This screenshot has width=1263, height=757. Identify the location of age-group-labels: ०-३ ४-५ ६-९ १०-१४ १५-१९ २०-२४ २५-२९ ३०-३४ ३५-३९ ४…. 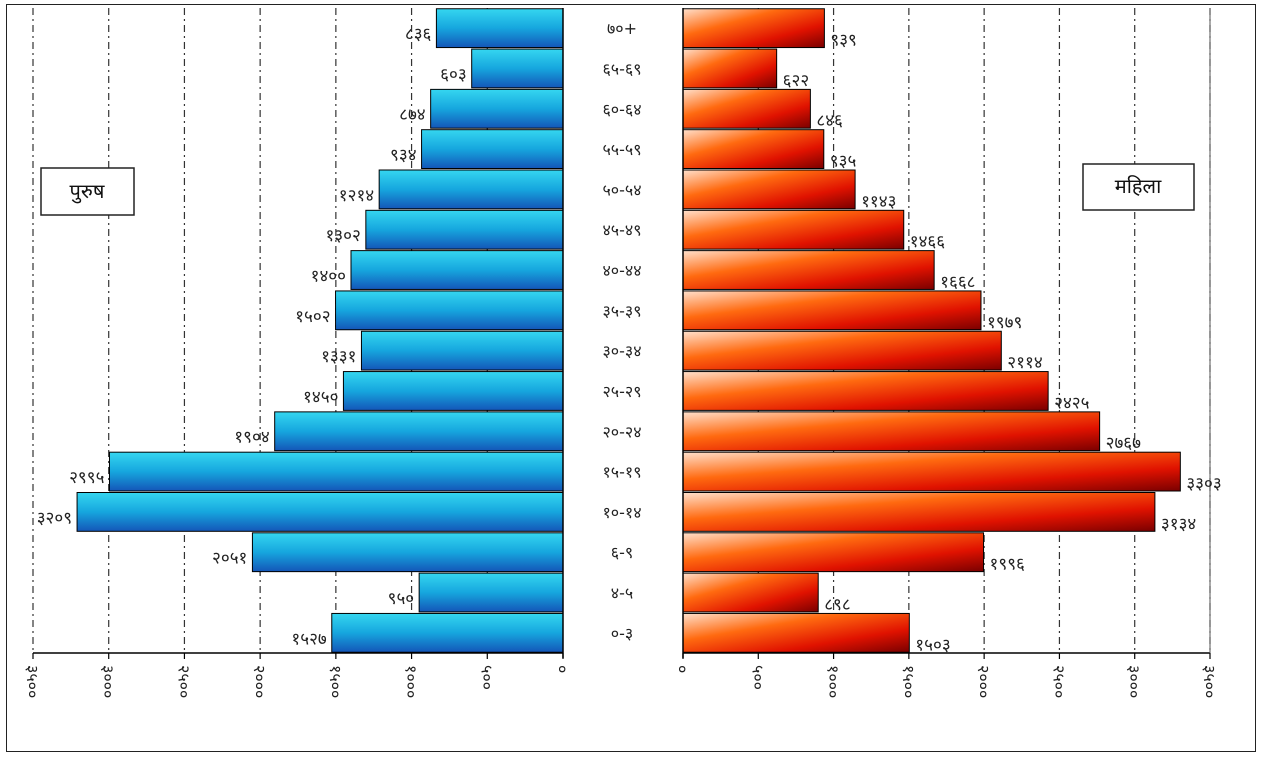
(621, 331).